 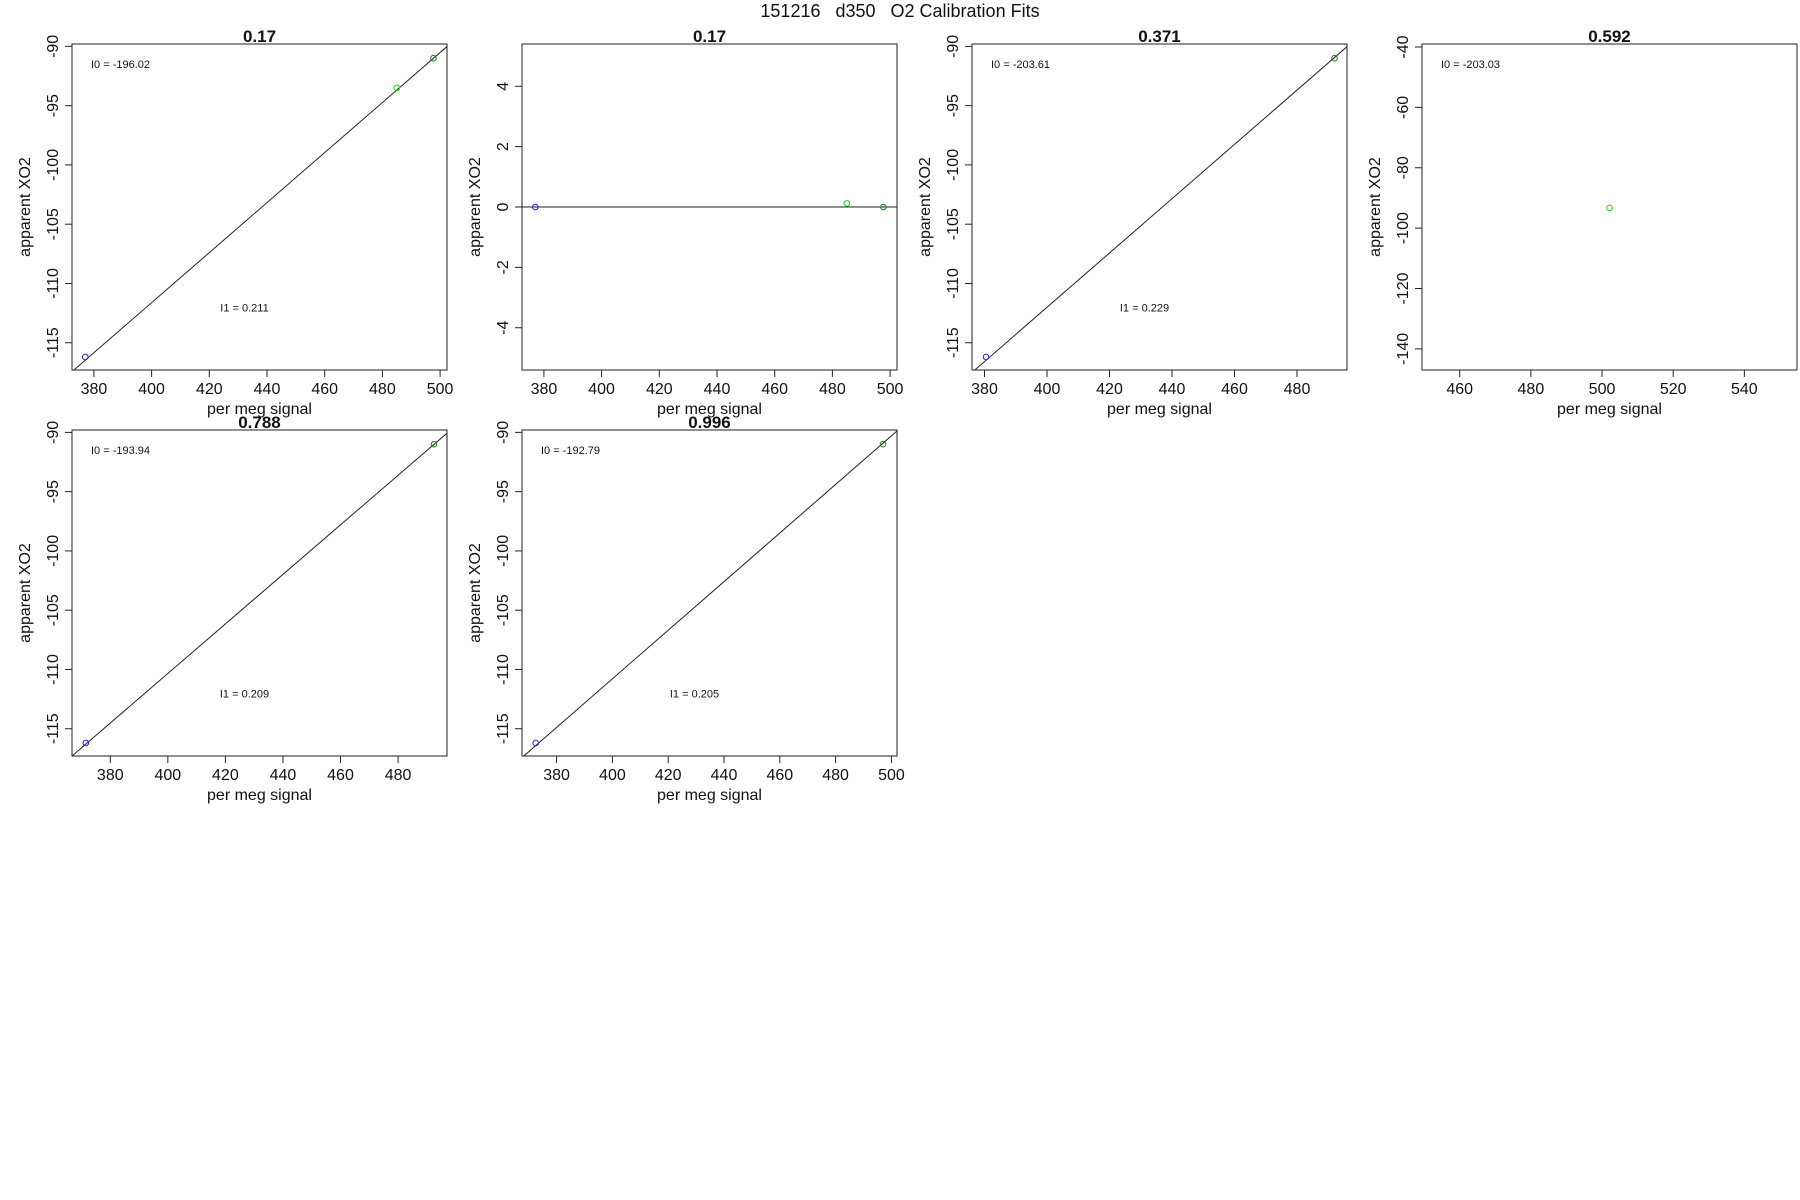 I want to click on panel-6-y-tick-label-2: -100, so click(x=503, y=551).